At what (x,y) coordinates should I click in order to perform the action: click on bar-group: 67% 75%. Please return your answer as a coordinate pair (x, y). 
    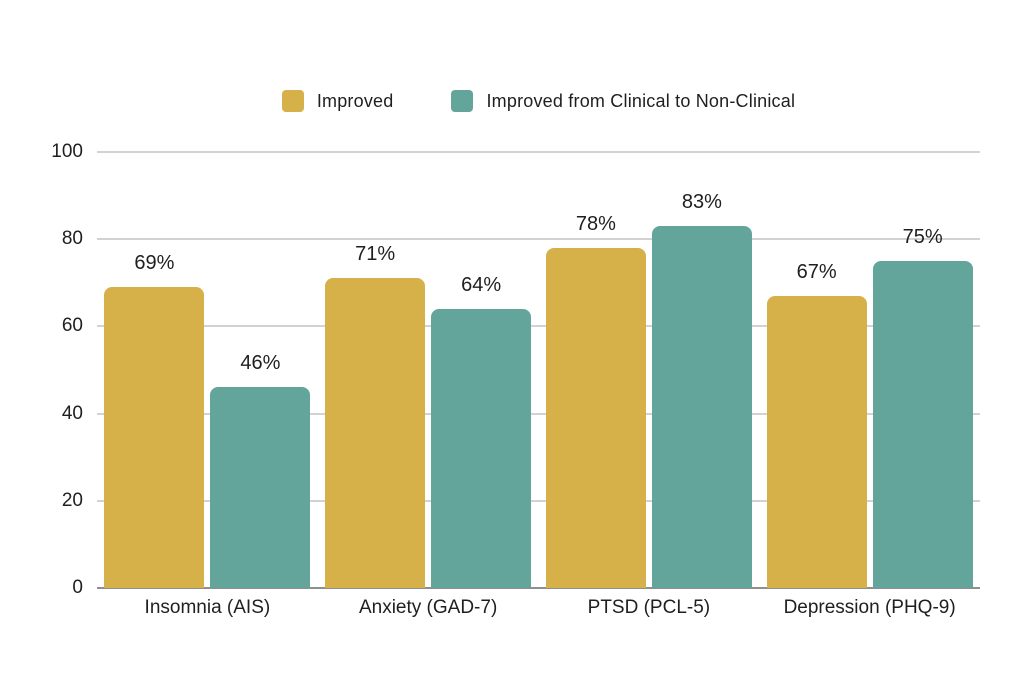
    Looking at the image, I should click on (869, 370).